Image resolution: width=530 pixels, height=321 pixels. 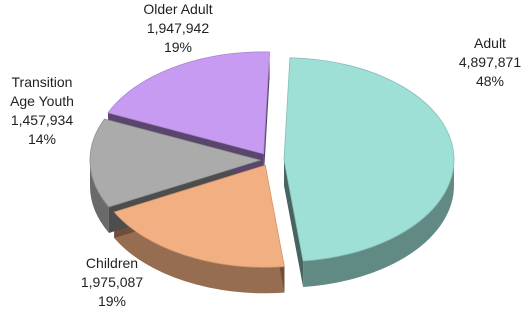 What do you see at coordinates (188, 103) in the screenshot?
I see `slice-older-adult` at bounding box center [188, 103].